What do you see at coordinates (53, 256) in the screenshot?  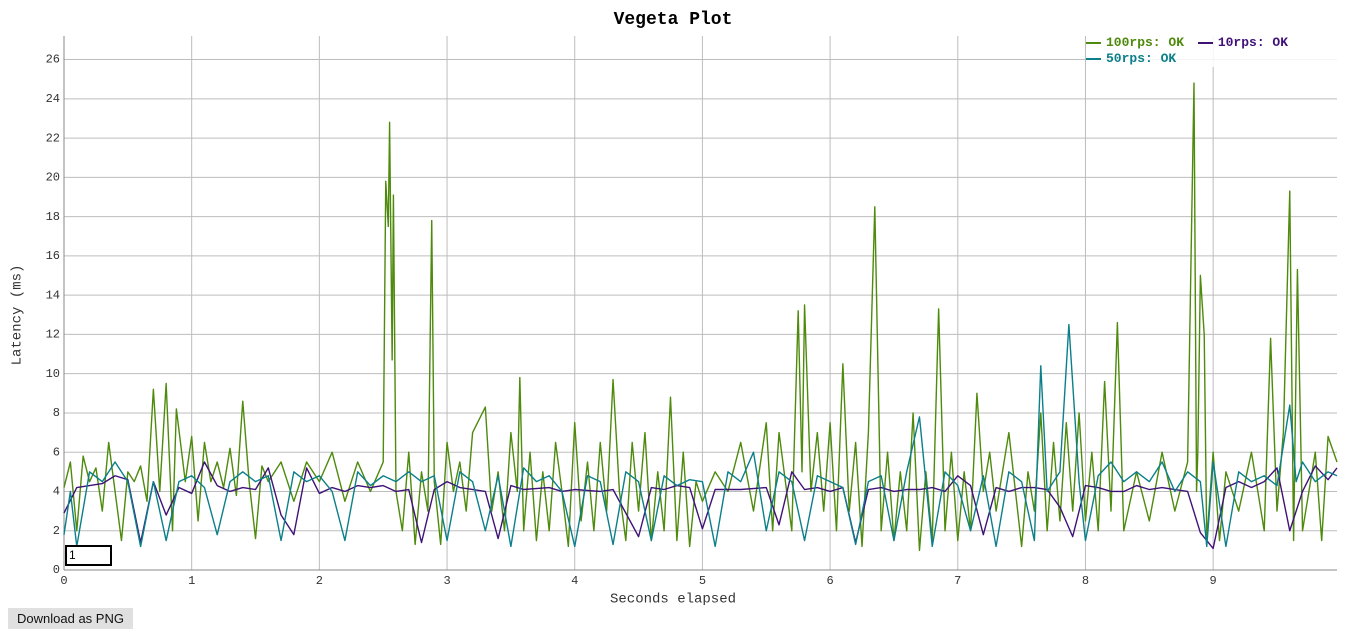 I see `y-tick-label: 16` at bounding box center [53, 256].